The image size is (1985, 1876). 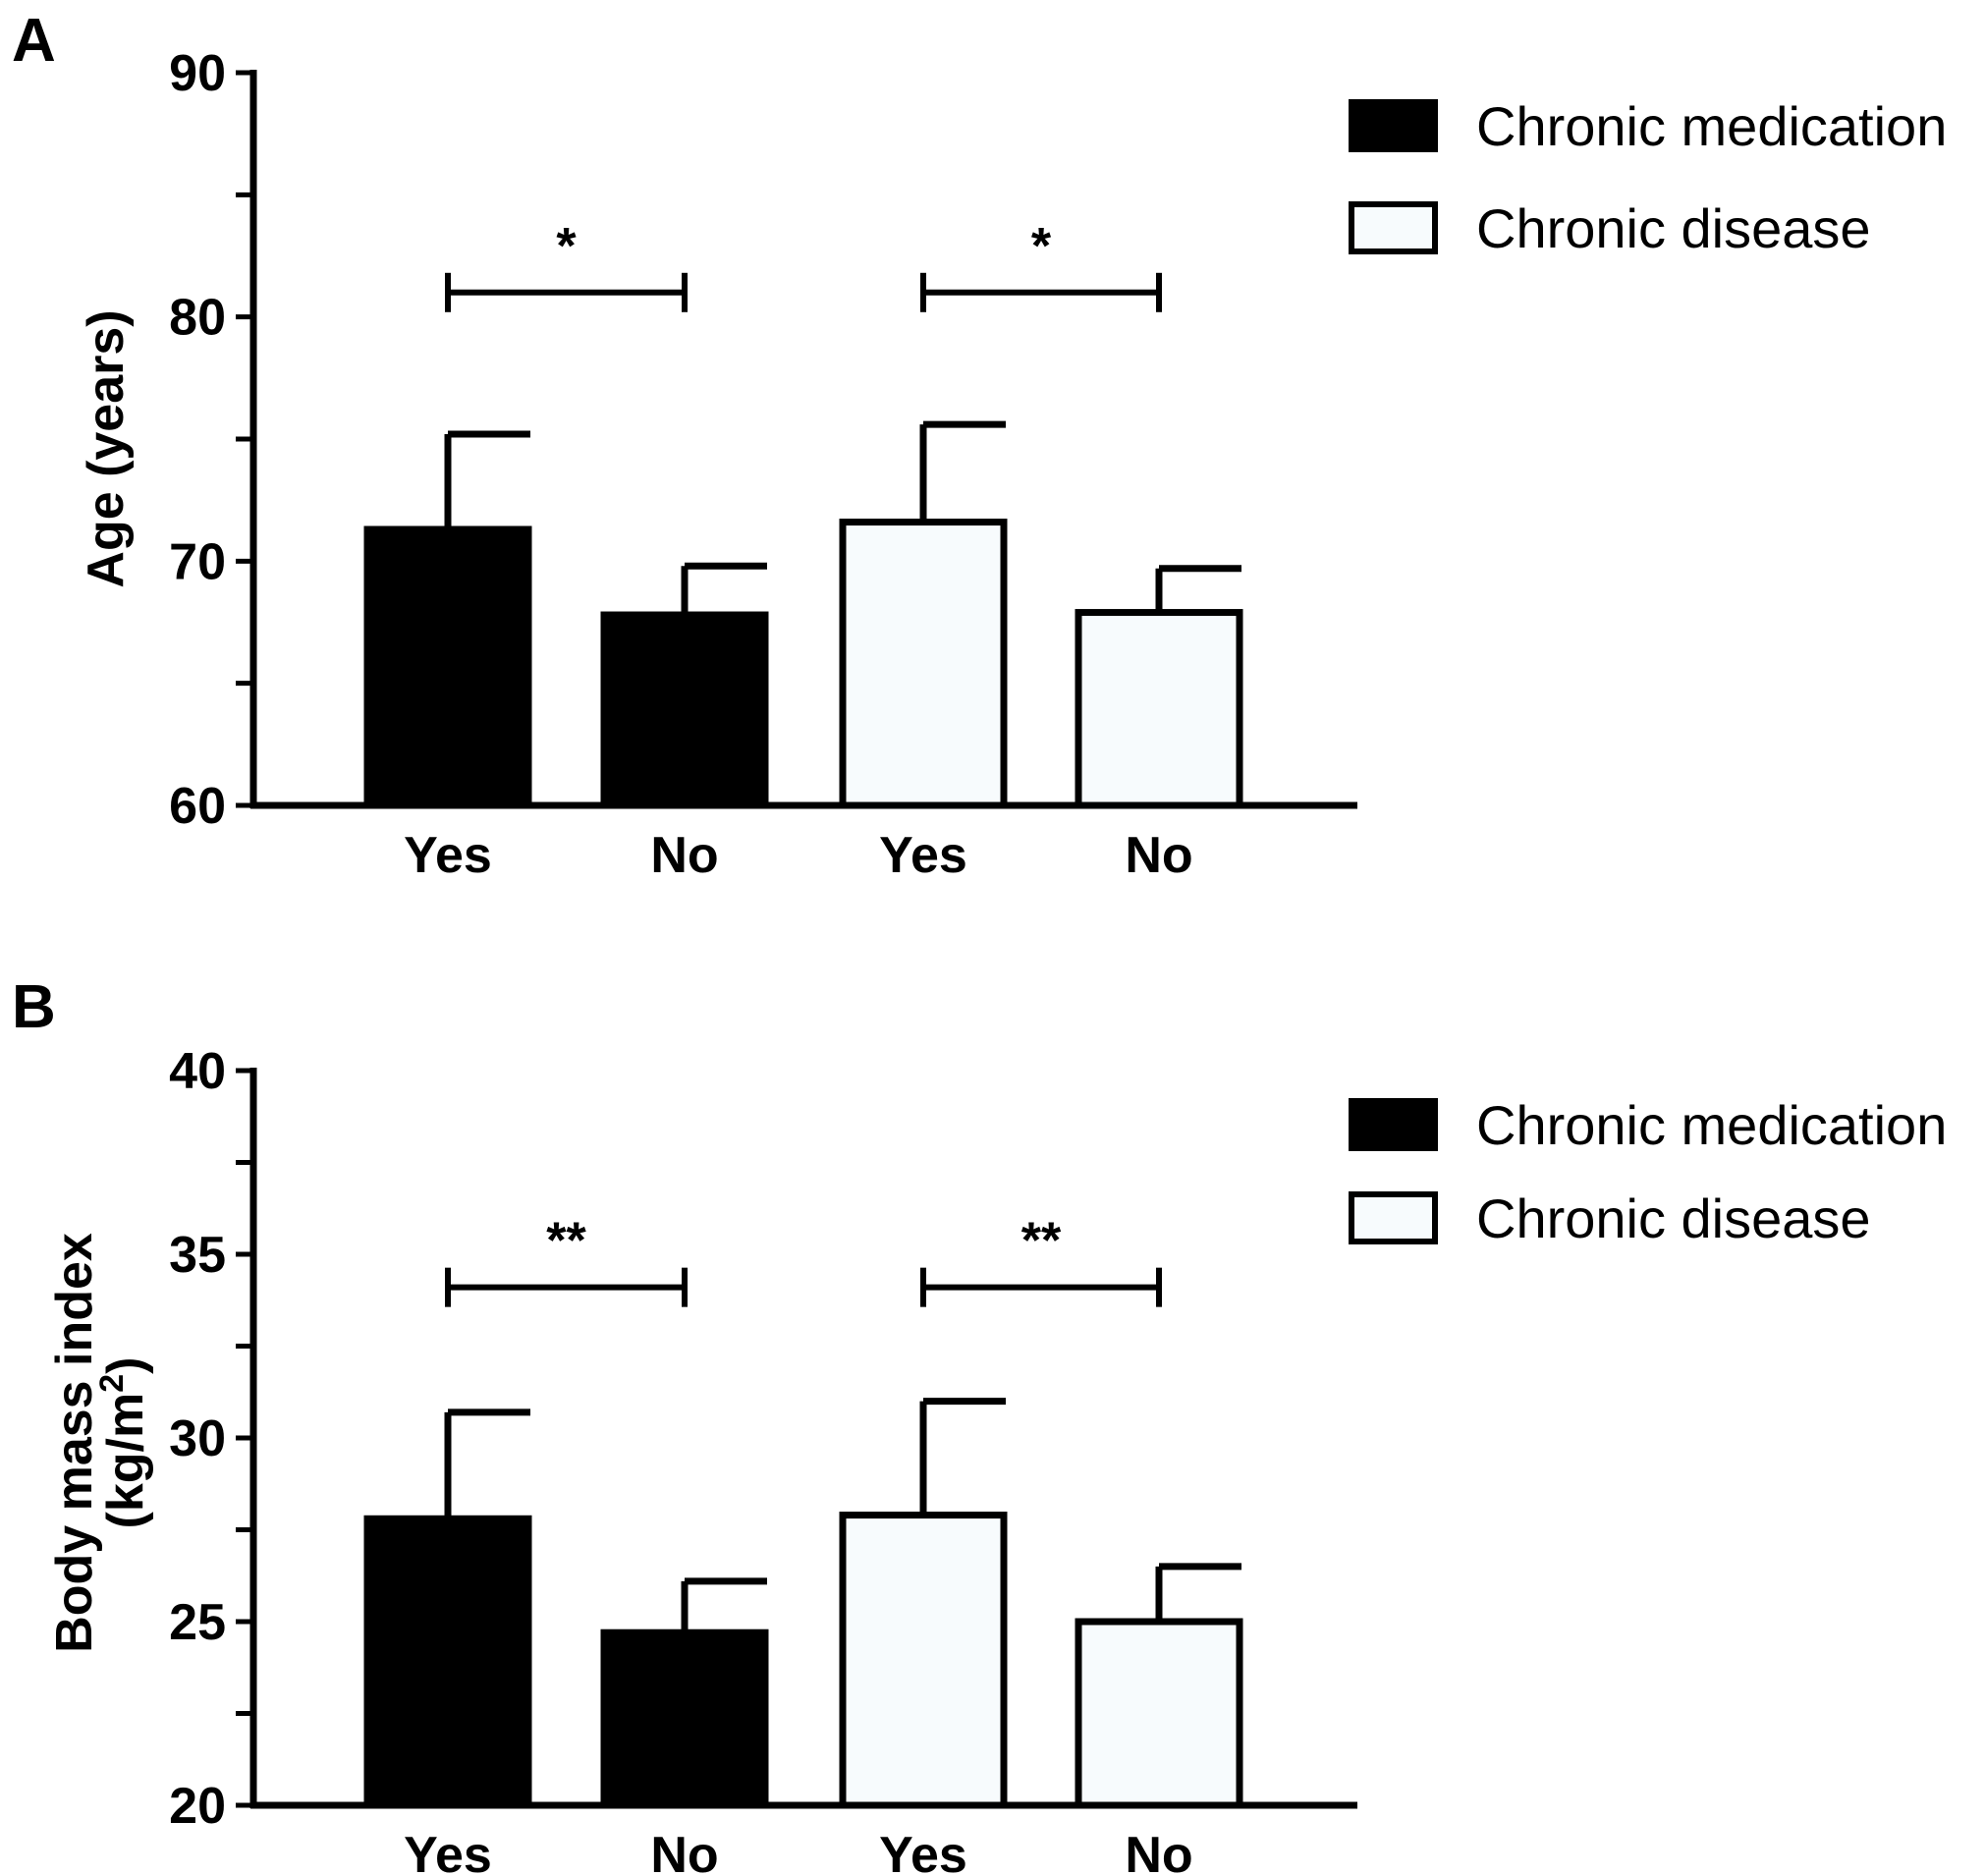 What do you see at coordinates (198, 1807) in the screenshot?
I see `y-tick-label: 20` at bounding box center [198, 1807].